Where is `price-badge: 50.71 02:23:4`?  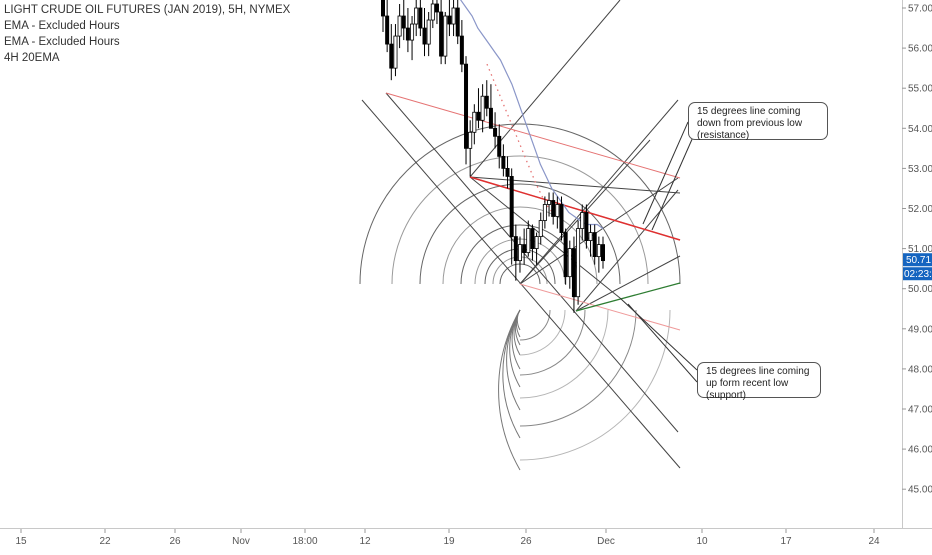
price-badge: 50.71 02:23:4 is located at coordinates (917, 267).